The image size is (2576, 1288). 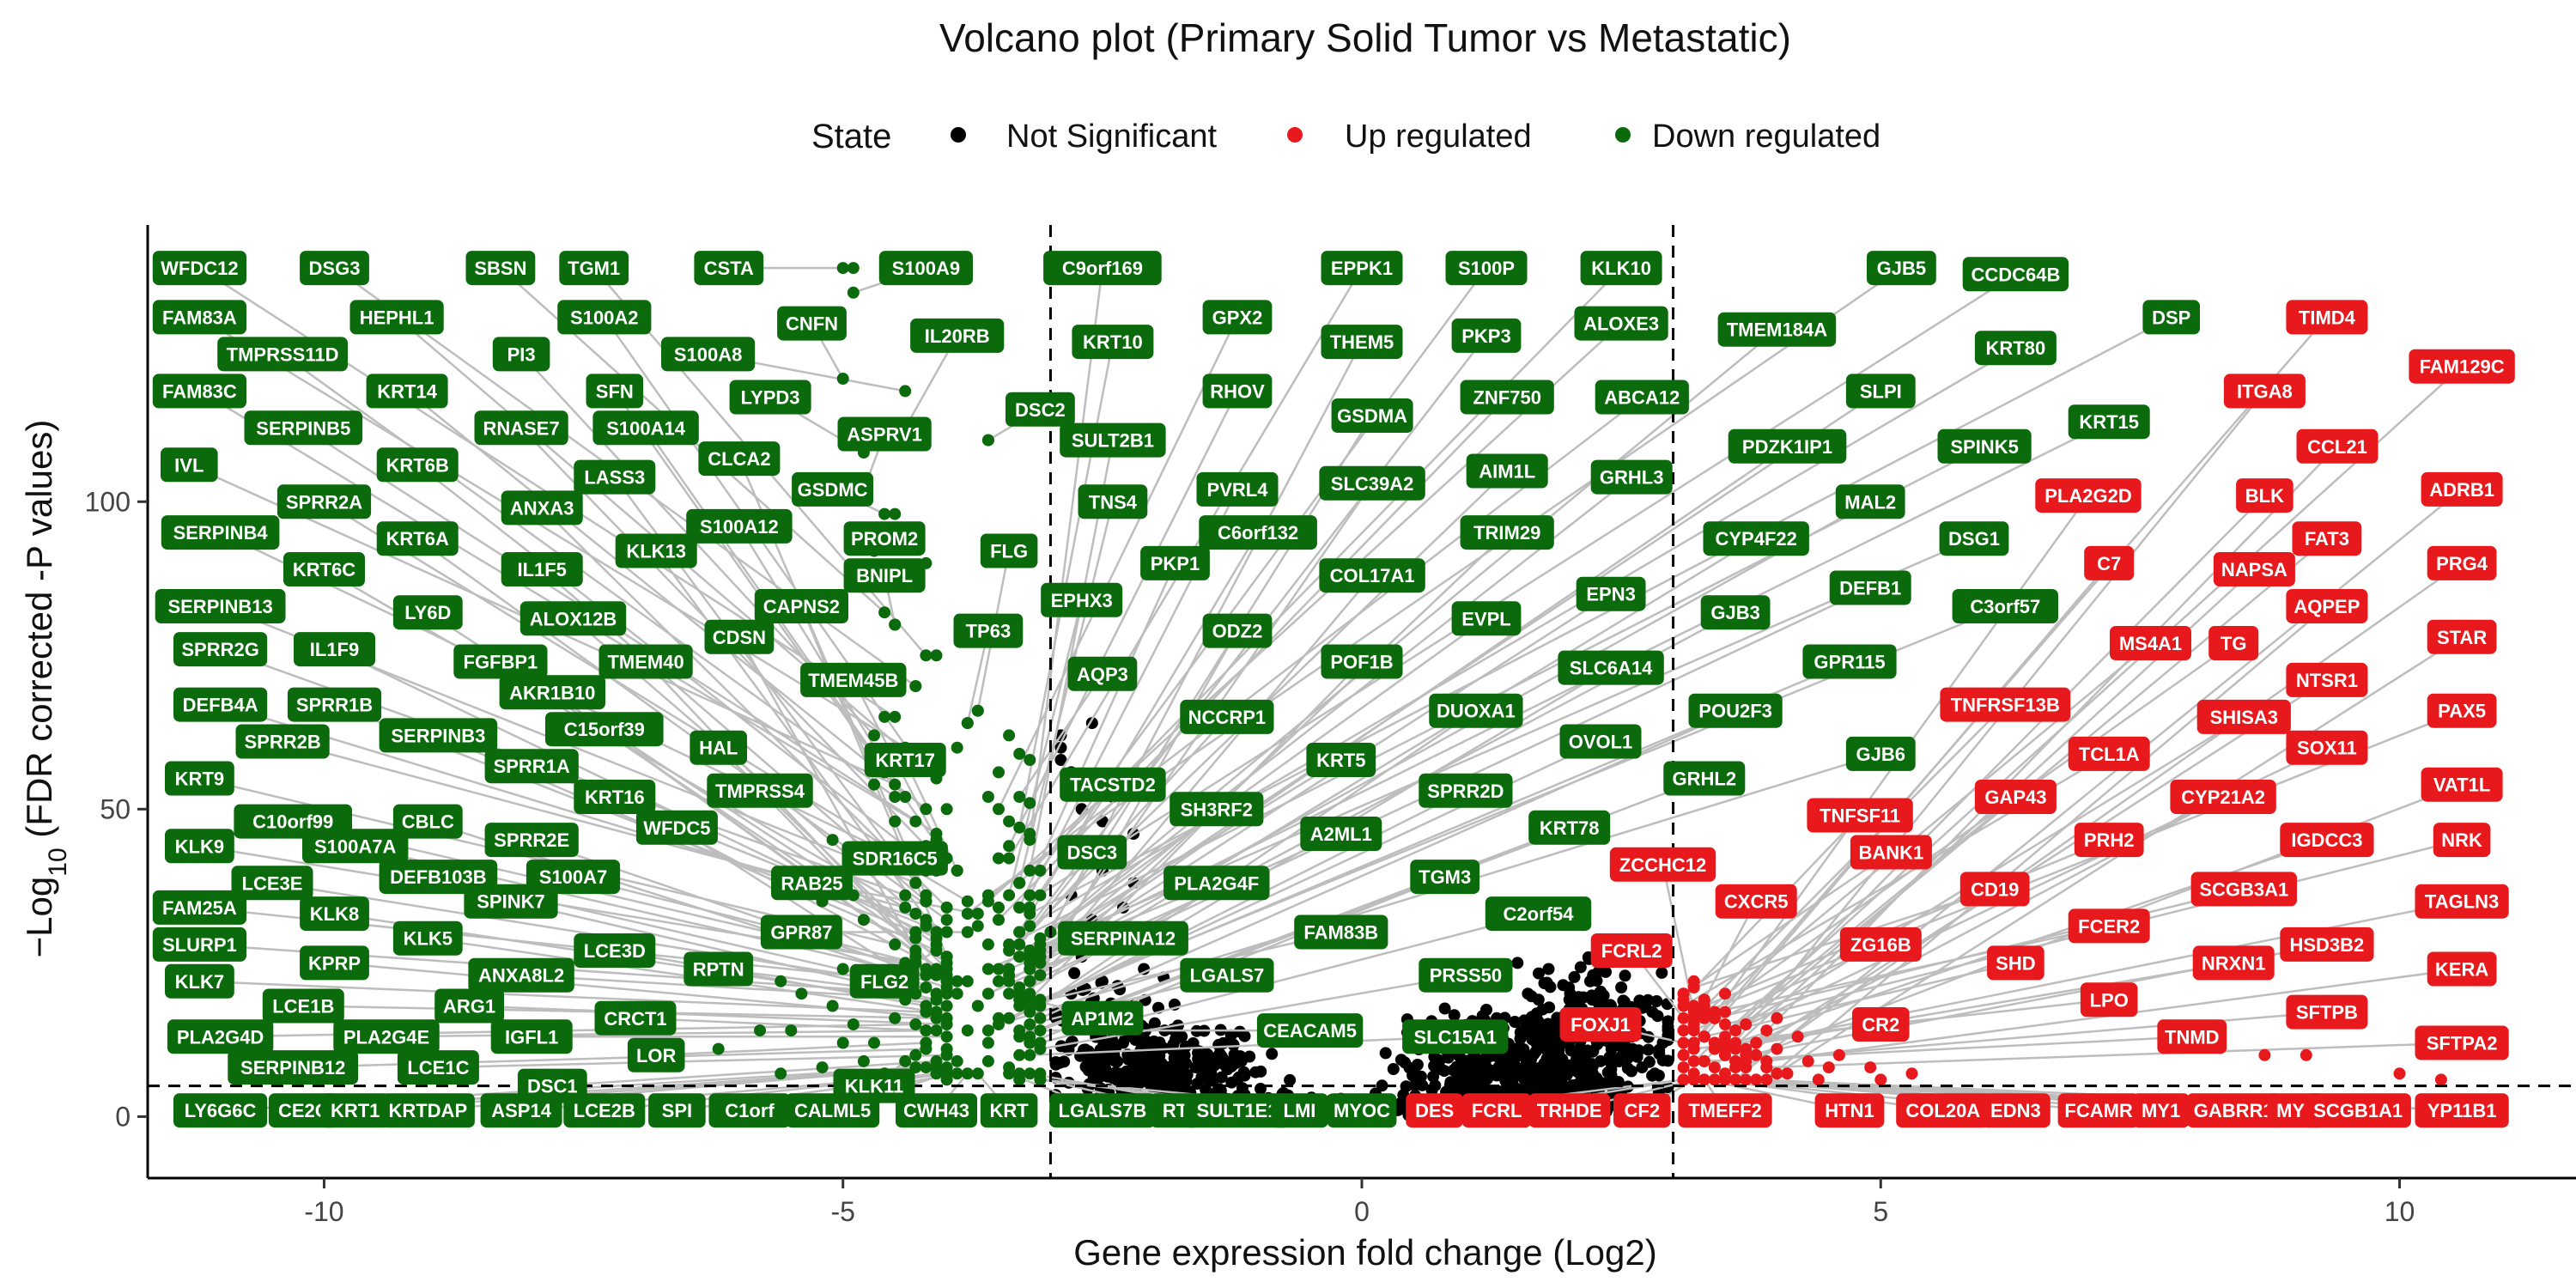 What do you see at coordinates (1372, 483) in the screenshot?
I see `gene-label-box-slc39a2` at bounding box center [1372, 483].